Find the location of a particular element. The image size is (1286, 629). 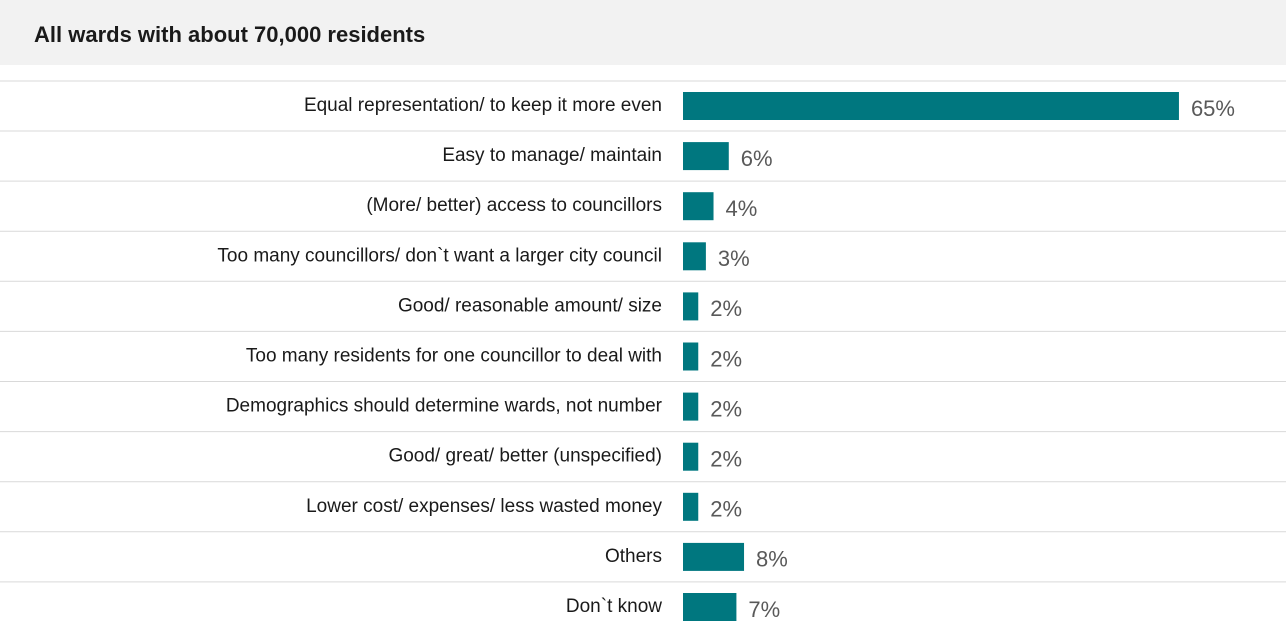

value-label: 3% is located at coordinates (734, 258).